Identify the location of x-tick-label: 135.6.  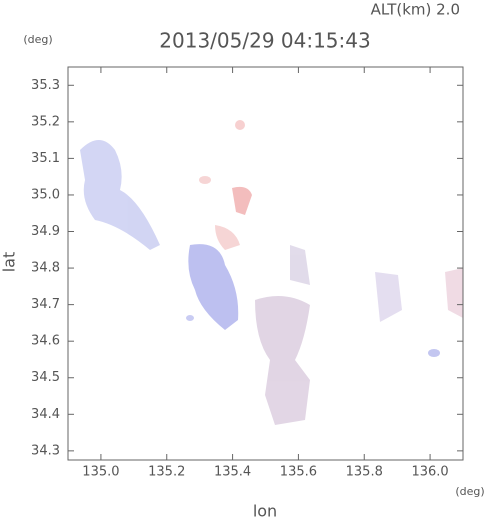
(298, 472).